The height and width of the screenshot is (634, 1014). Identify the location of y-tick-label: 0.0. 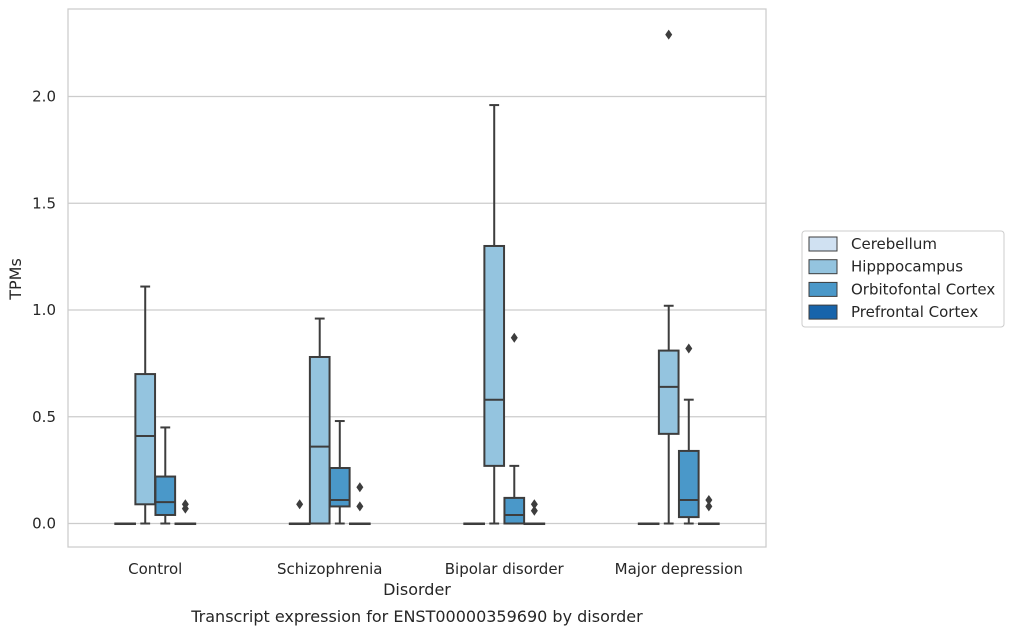
(44, 524).